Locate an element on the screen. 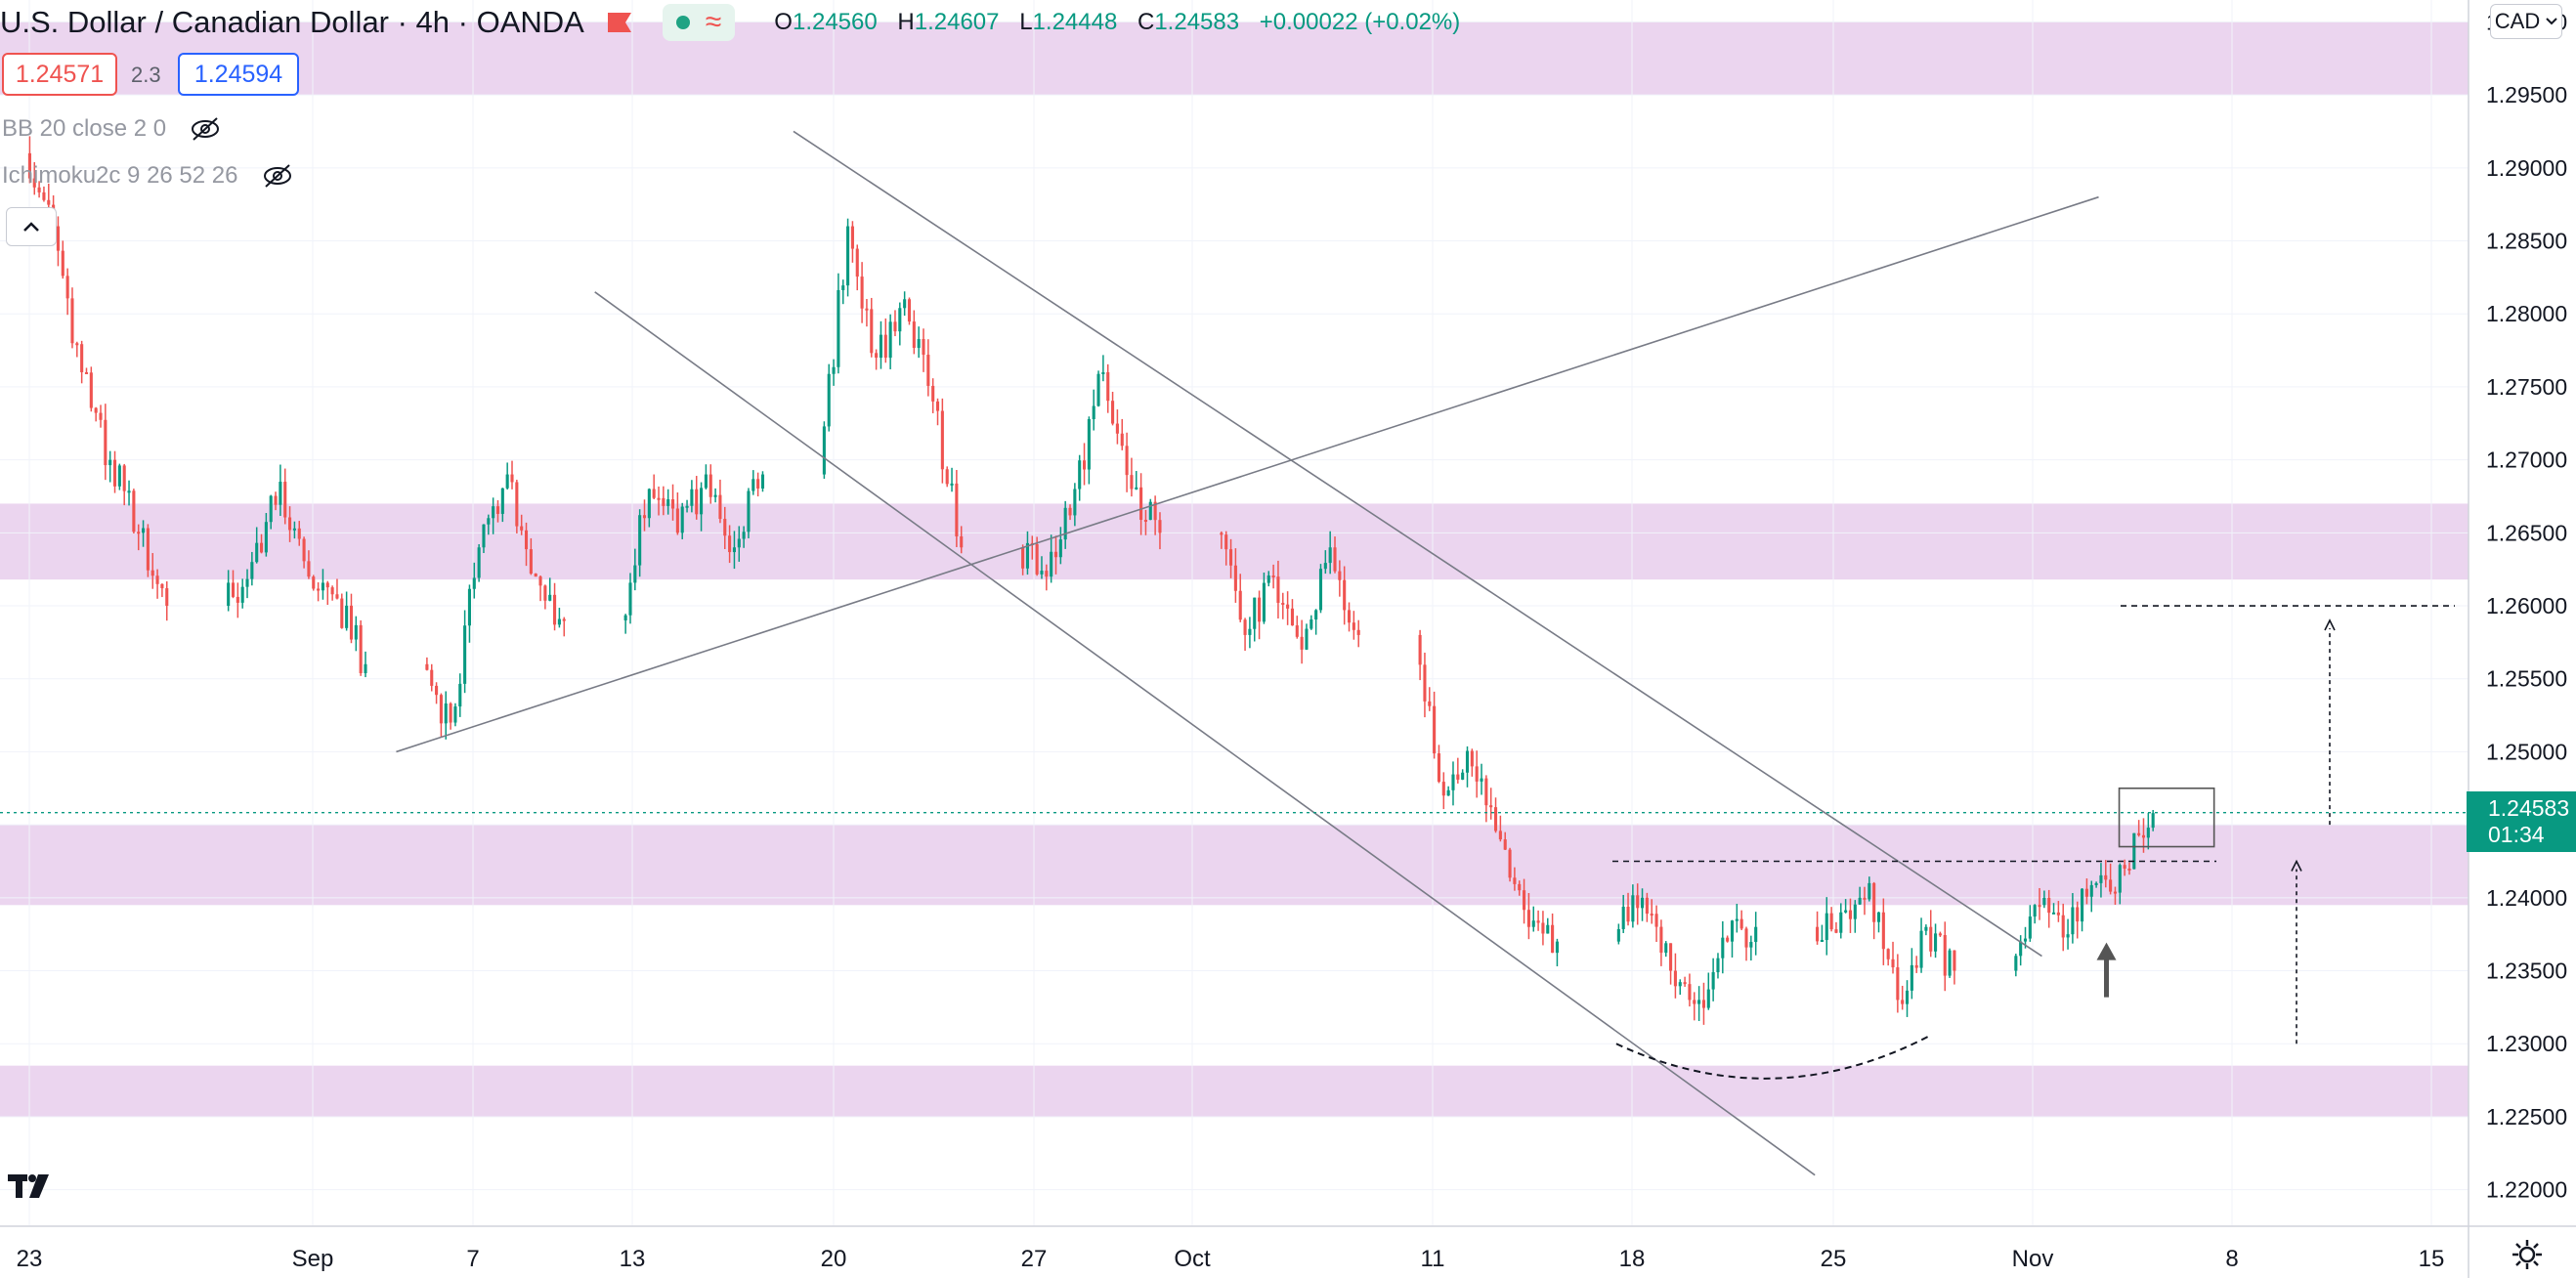 Image resolution: width=2576 pixels, height=1278 pixels. indicator-ichimoku: Ichimoku2c 9 26 52 26 is located at coordinates (147, 176).